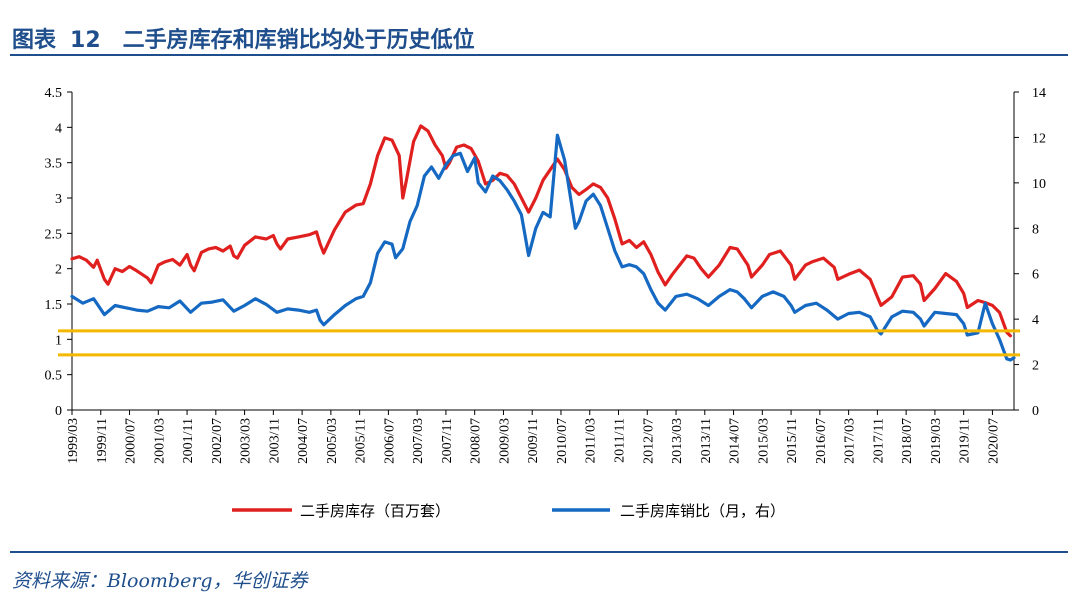 This screenshot has width=1080, height=598. What do you see at coordinates (160, 581) in the screenshot?
I see `source-note: 资料来源：Bloomberg，华创证券` at bounding box center [160, 581].